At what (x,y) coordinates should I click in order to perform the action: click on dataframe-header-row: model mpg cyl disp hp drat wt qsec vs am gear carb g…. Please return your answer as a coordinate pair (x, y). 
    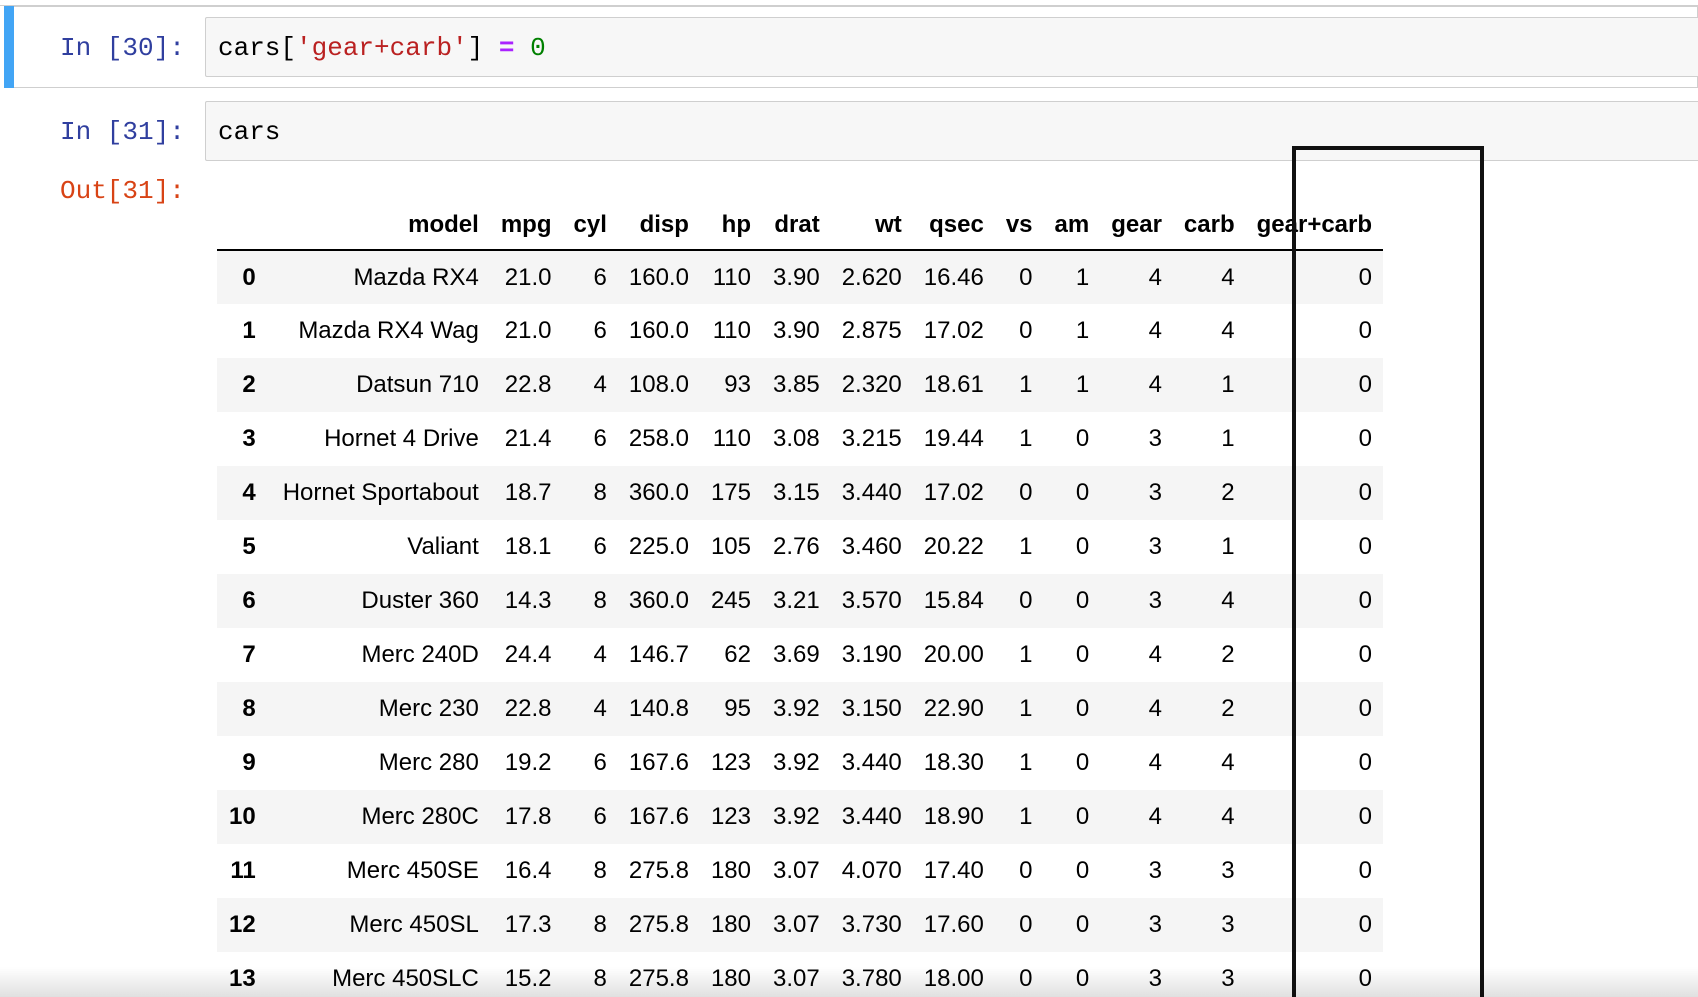
    Looking at the image, I should click on (800, 225).